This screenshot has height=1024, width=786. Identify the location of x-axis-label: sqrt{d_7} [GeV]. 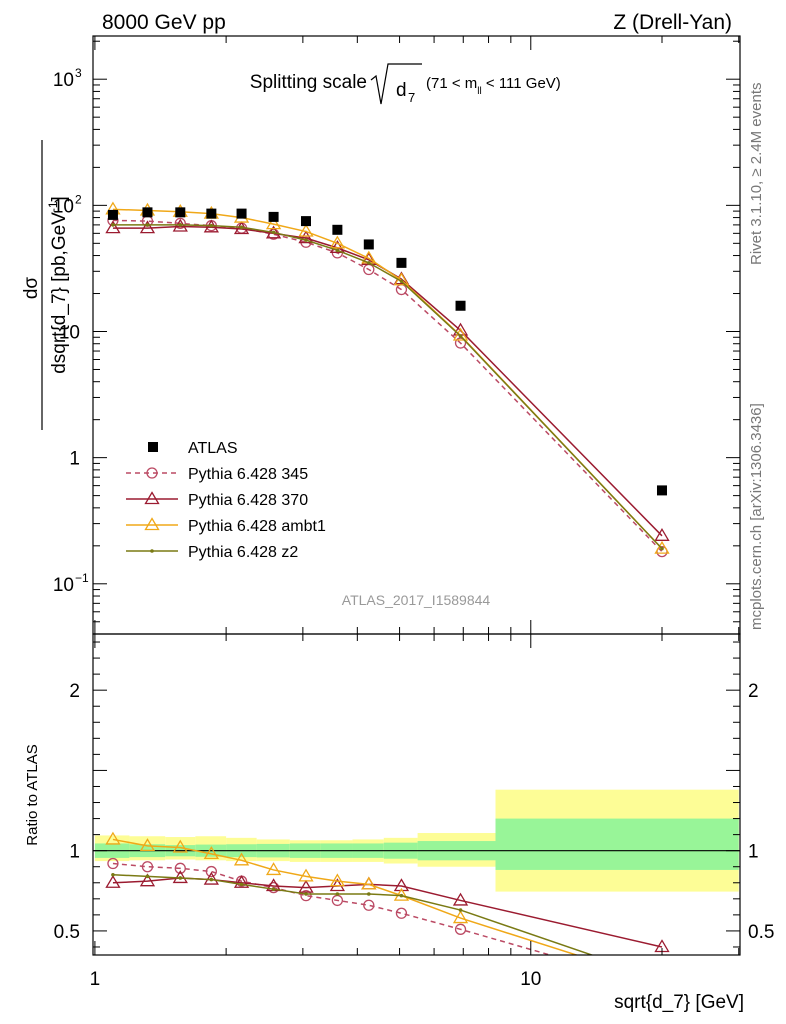
(679, 1002).